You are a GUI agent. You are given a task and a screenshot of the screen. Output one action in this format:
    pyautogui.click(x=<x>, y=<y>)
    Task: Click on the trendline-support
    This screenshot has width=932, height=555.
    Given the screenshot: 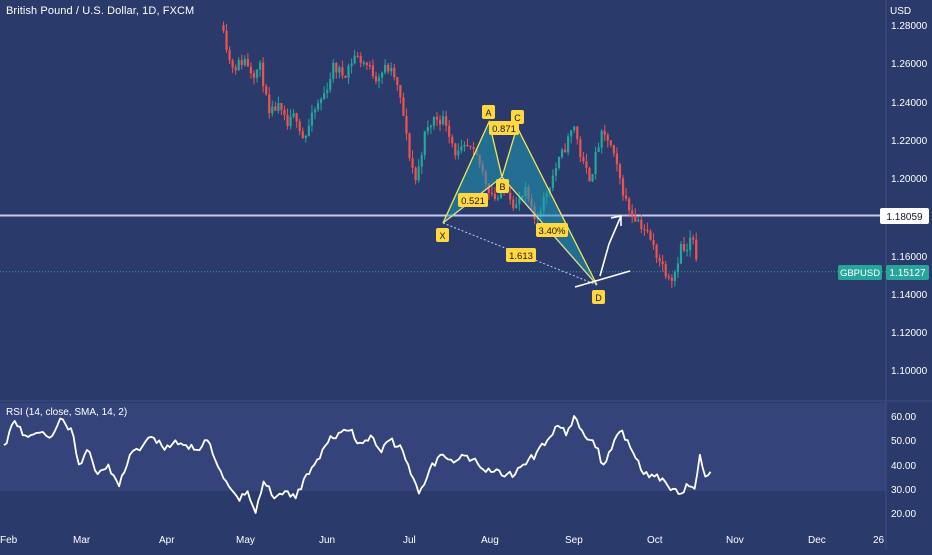 What is the action you would take?
    pyautogui.click(x=602, y=279)
    